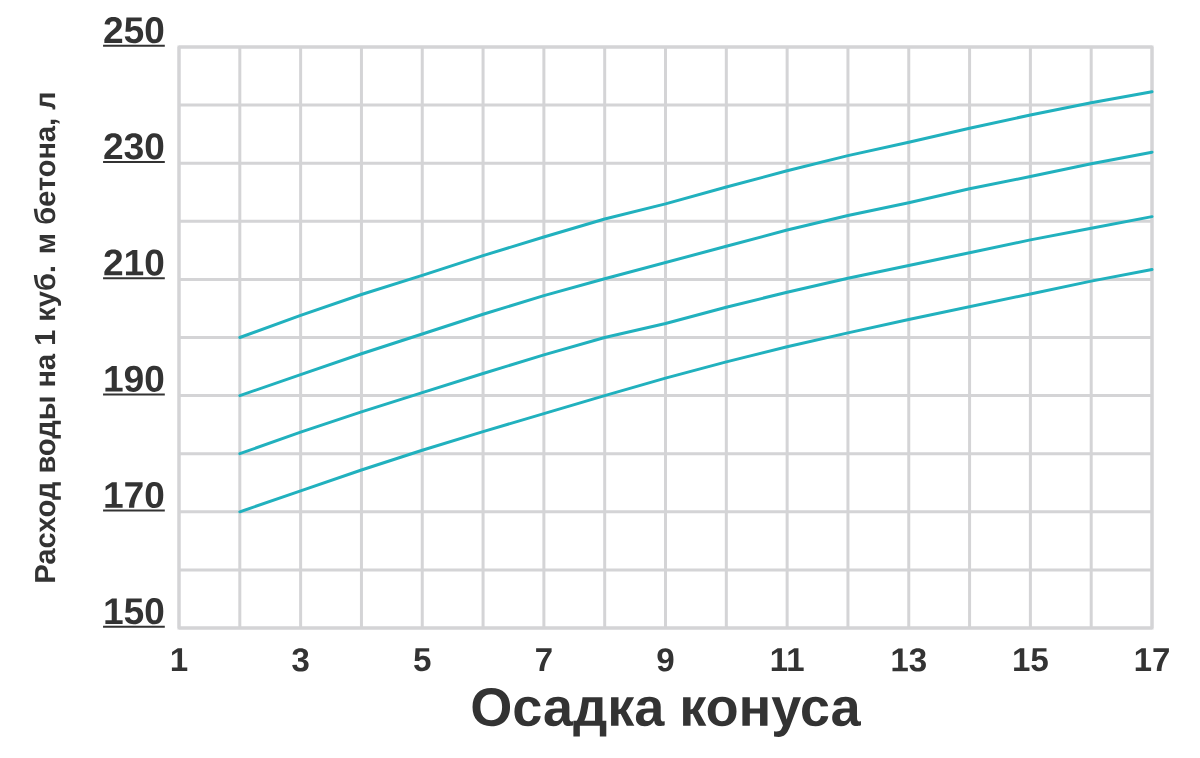  I want to click on x-tick-label: 11, so click(787, 659).